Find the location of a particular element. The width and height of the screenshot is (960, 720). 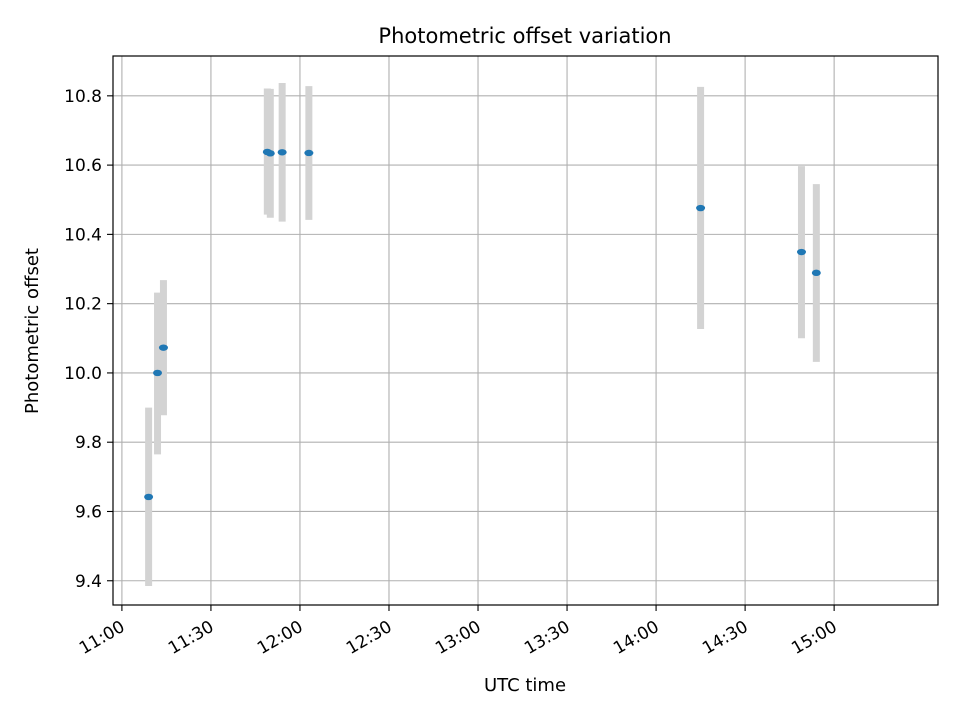

y-tick-label: 9.6 is located at coordinates (88, 512).